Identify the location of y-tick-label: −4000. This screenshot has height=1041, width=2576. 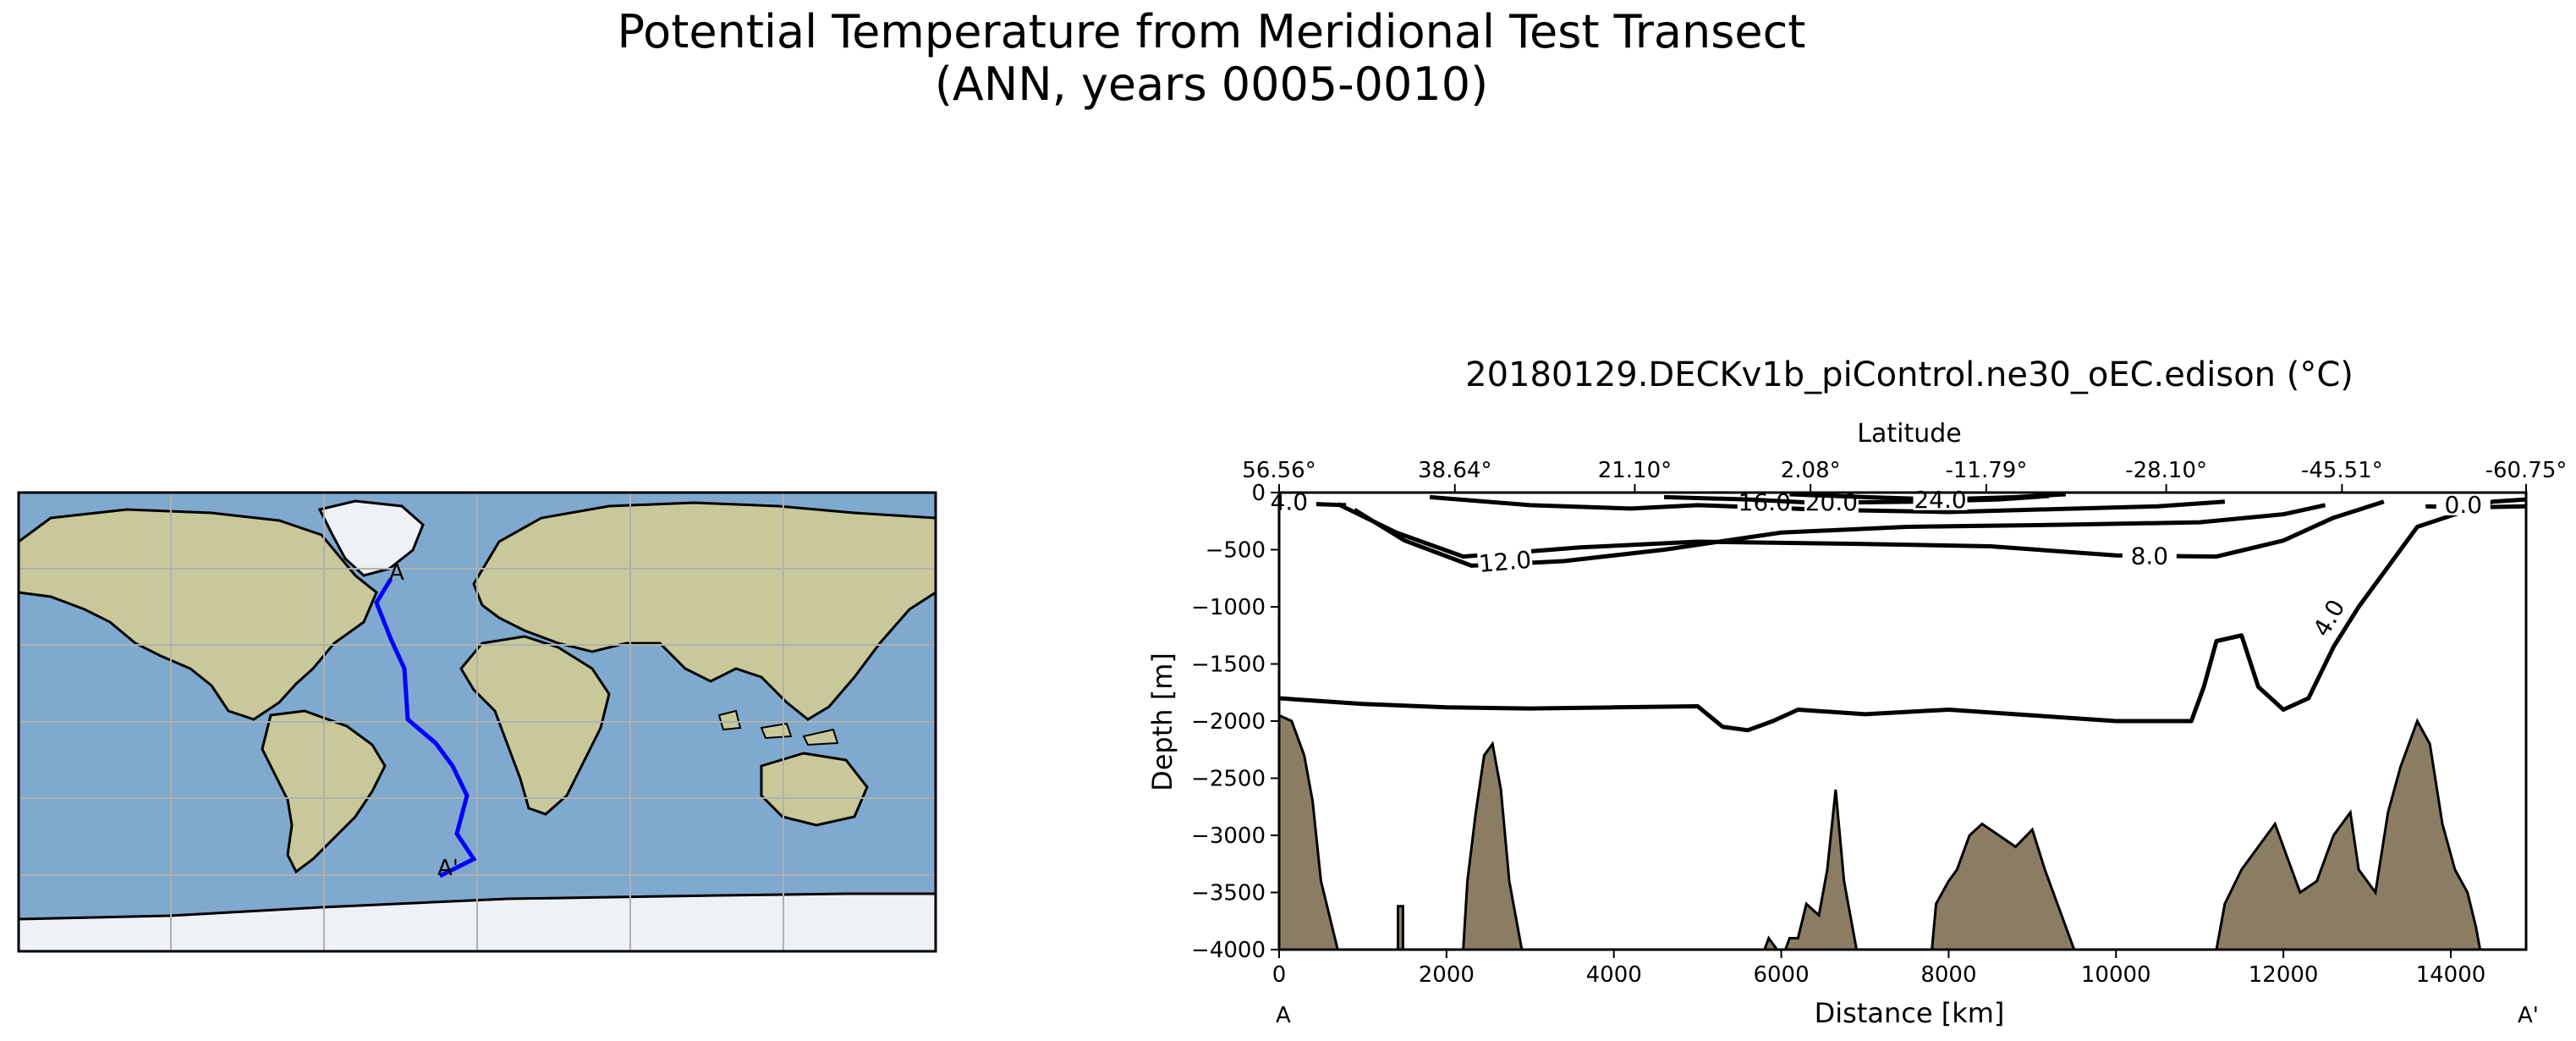
(1228, 950).